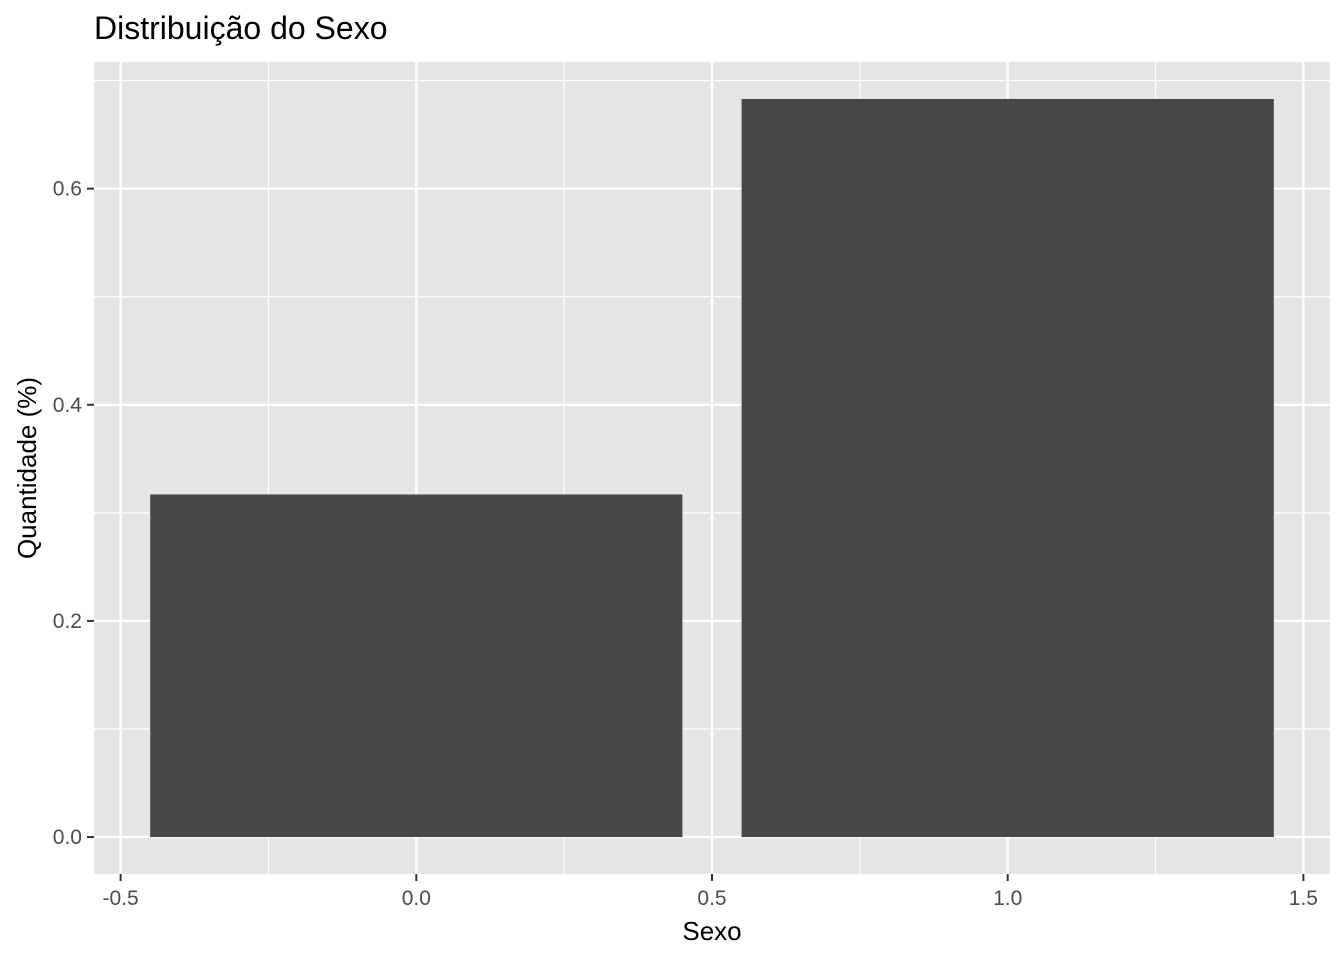 Image resolution: width=1344 pixels, height=965 pixels. I want to click on x-tick-label: -0.5, so click(121, 898).